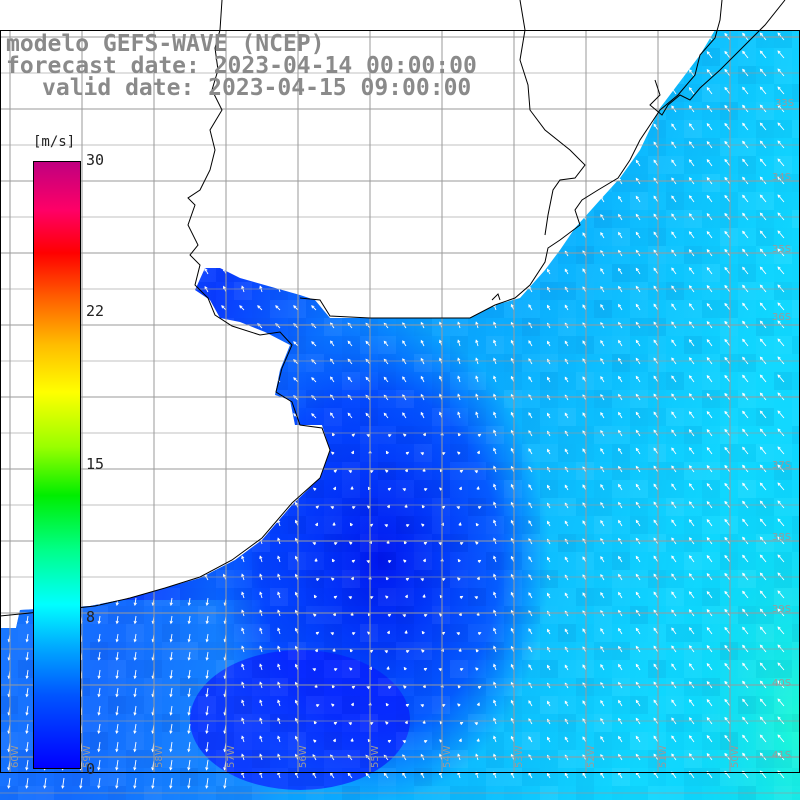 This screenshot has height=800, width=800. What do you see at coordinates (591, 756) in the screenshot?
I see `lon-label: 52W` at bounding box center [591, 756].